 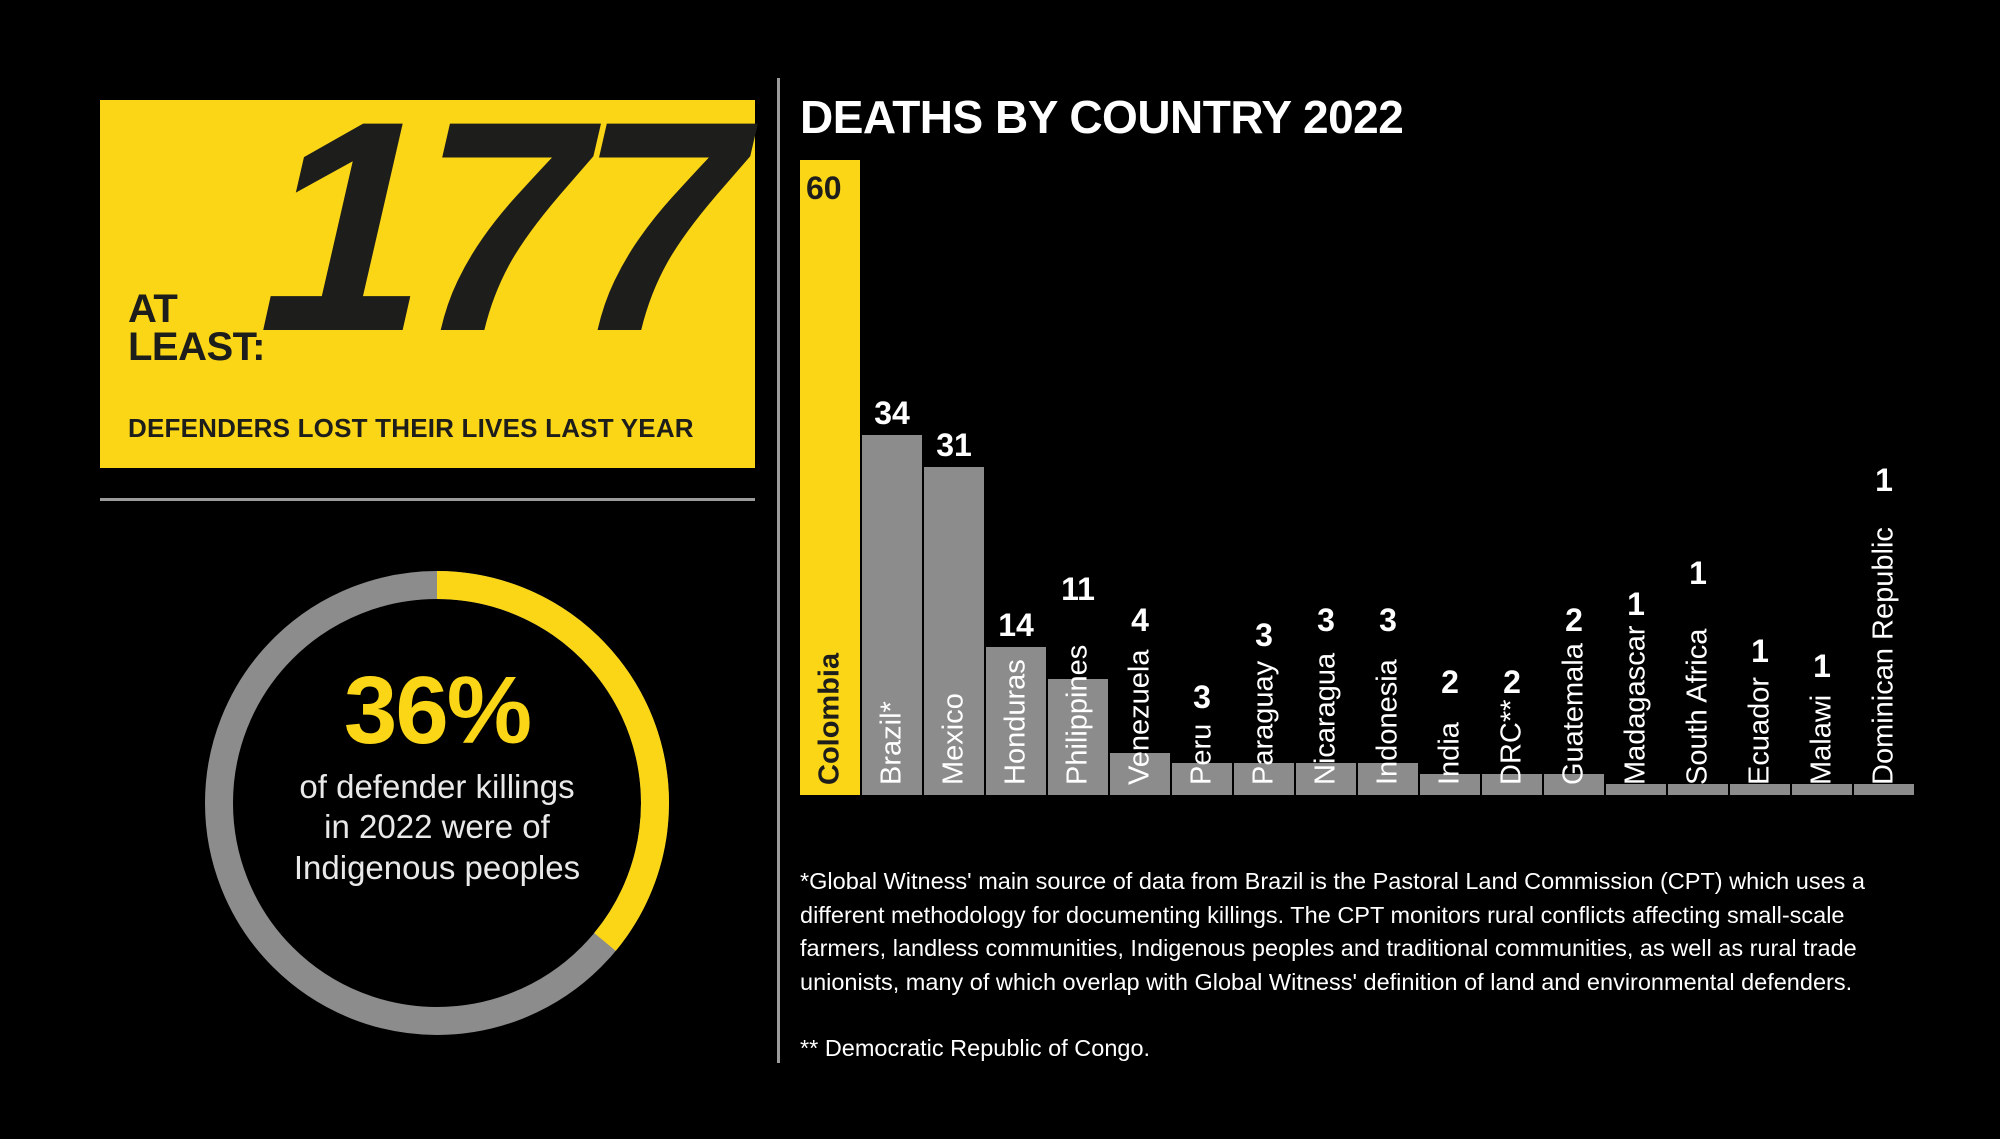 I want to click on bar-country-label: Malawi, so click(x=1822, y=740).